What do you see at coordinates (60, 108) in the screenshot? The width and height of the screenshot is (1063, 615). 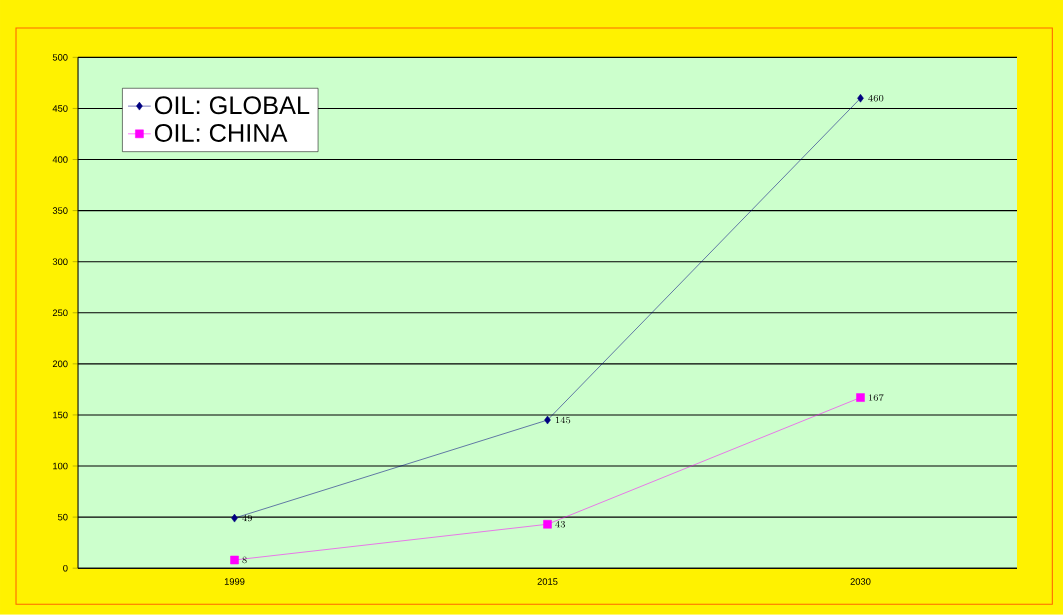 I see `y-tick-label: 450` at bounding box center [60, 108].